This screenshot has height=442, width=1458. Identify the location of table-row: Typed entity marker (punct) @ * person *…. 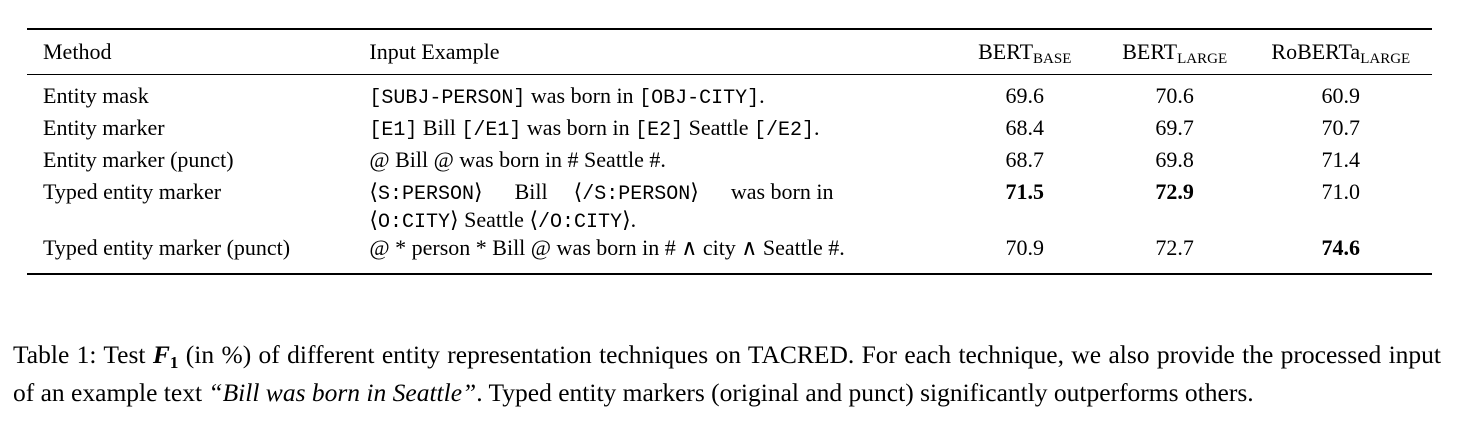
(729, 254).